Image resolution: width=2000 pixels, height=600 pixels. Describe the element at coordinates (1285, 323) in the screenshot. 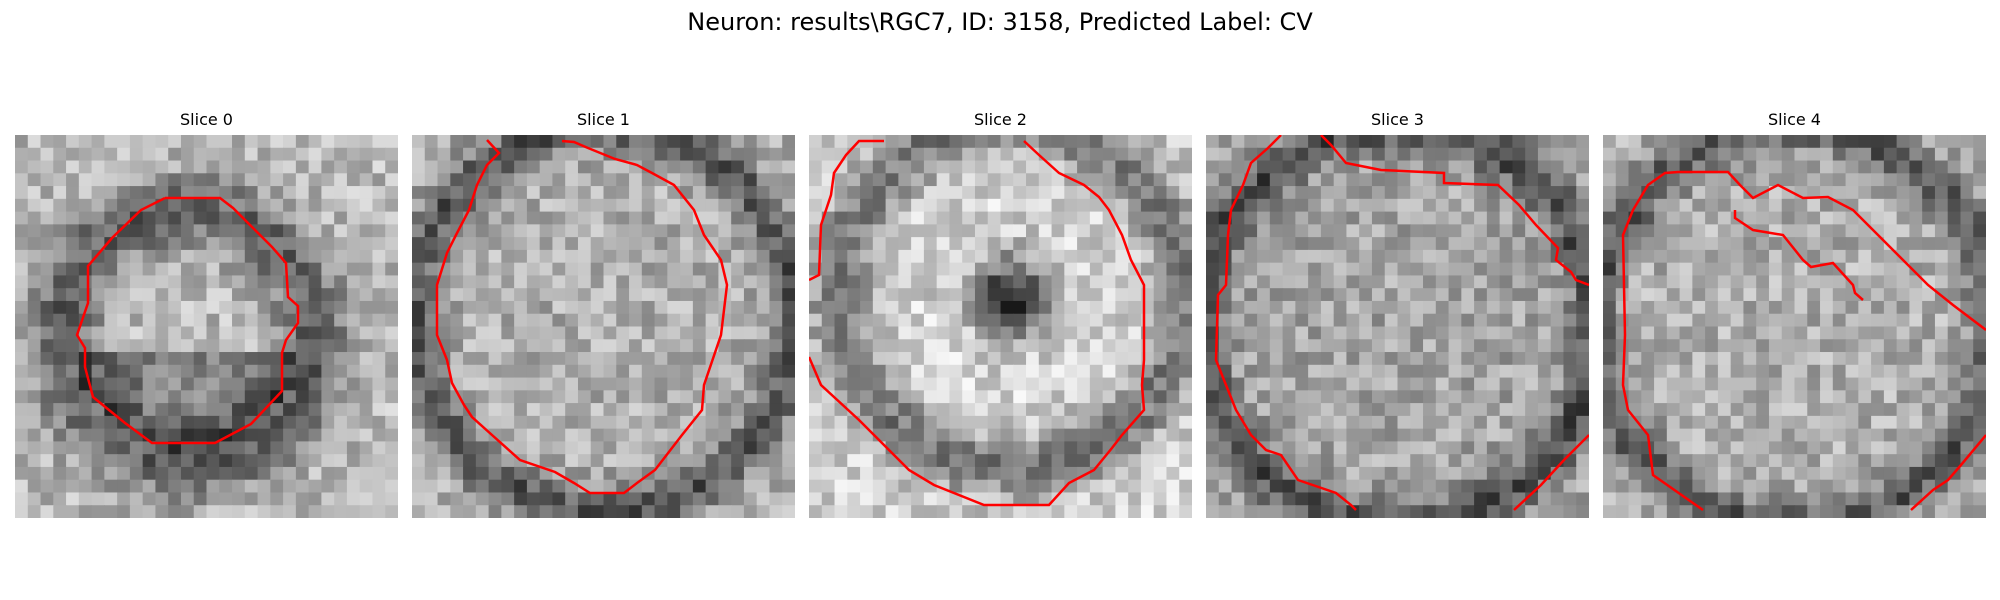

I see `slice-3-contour` at that location.